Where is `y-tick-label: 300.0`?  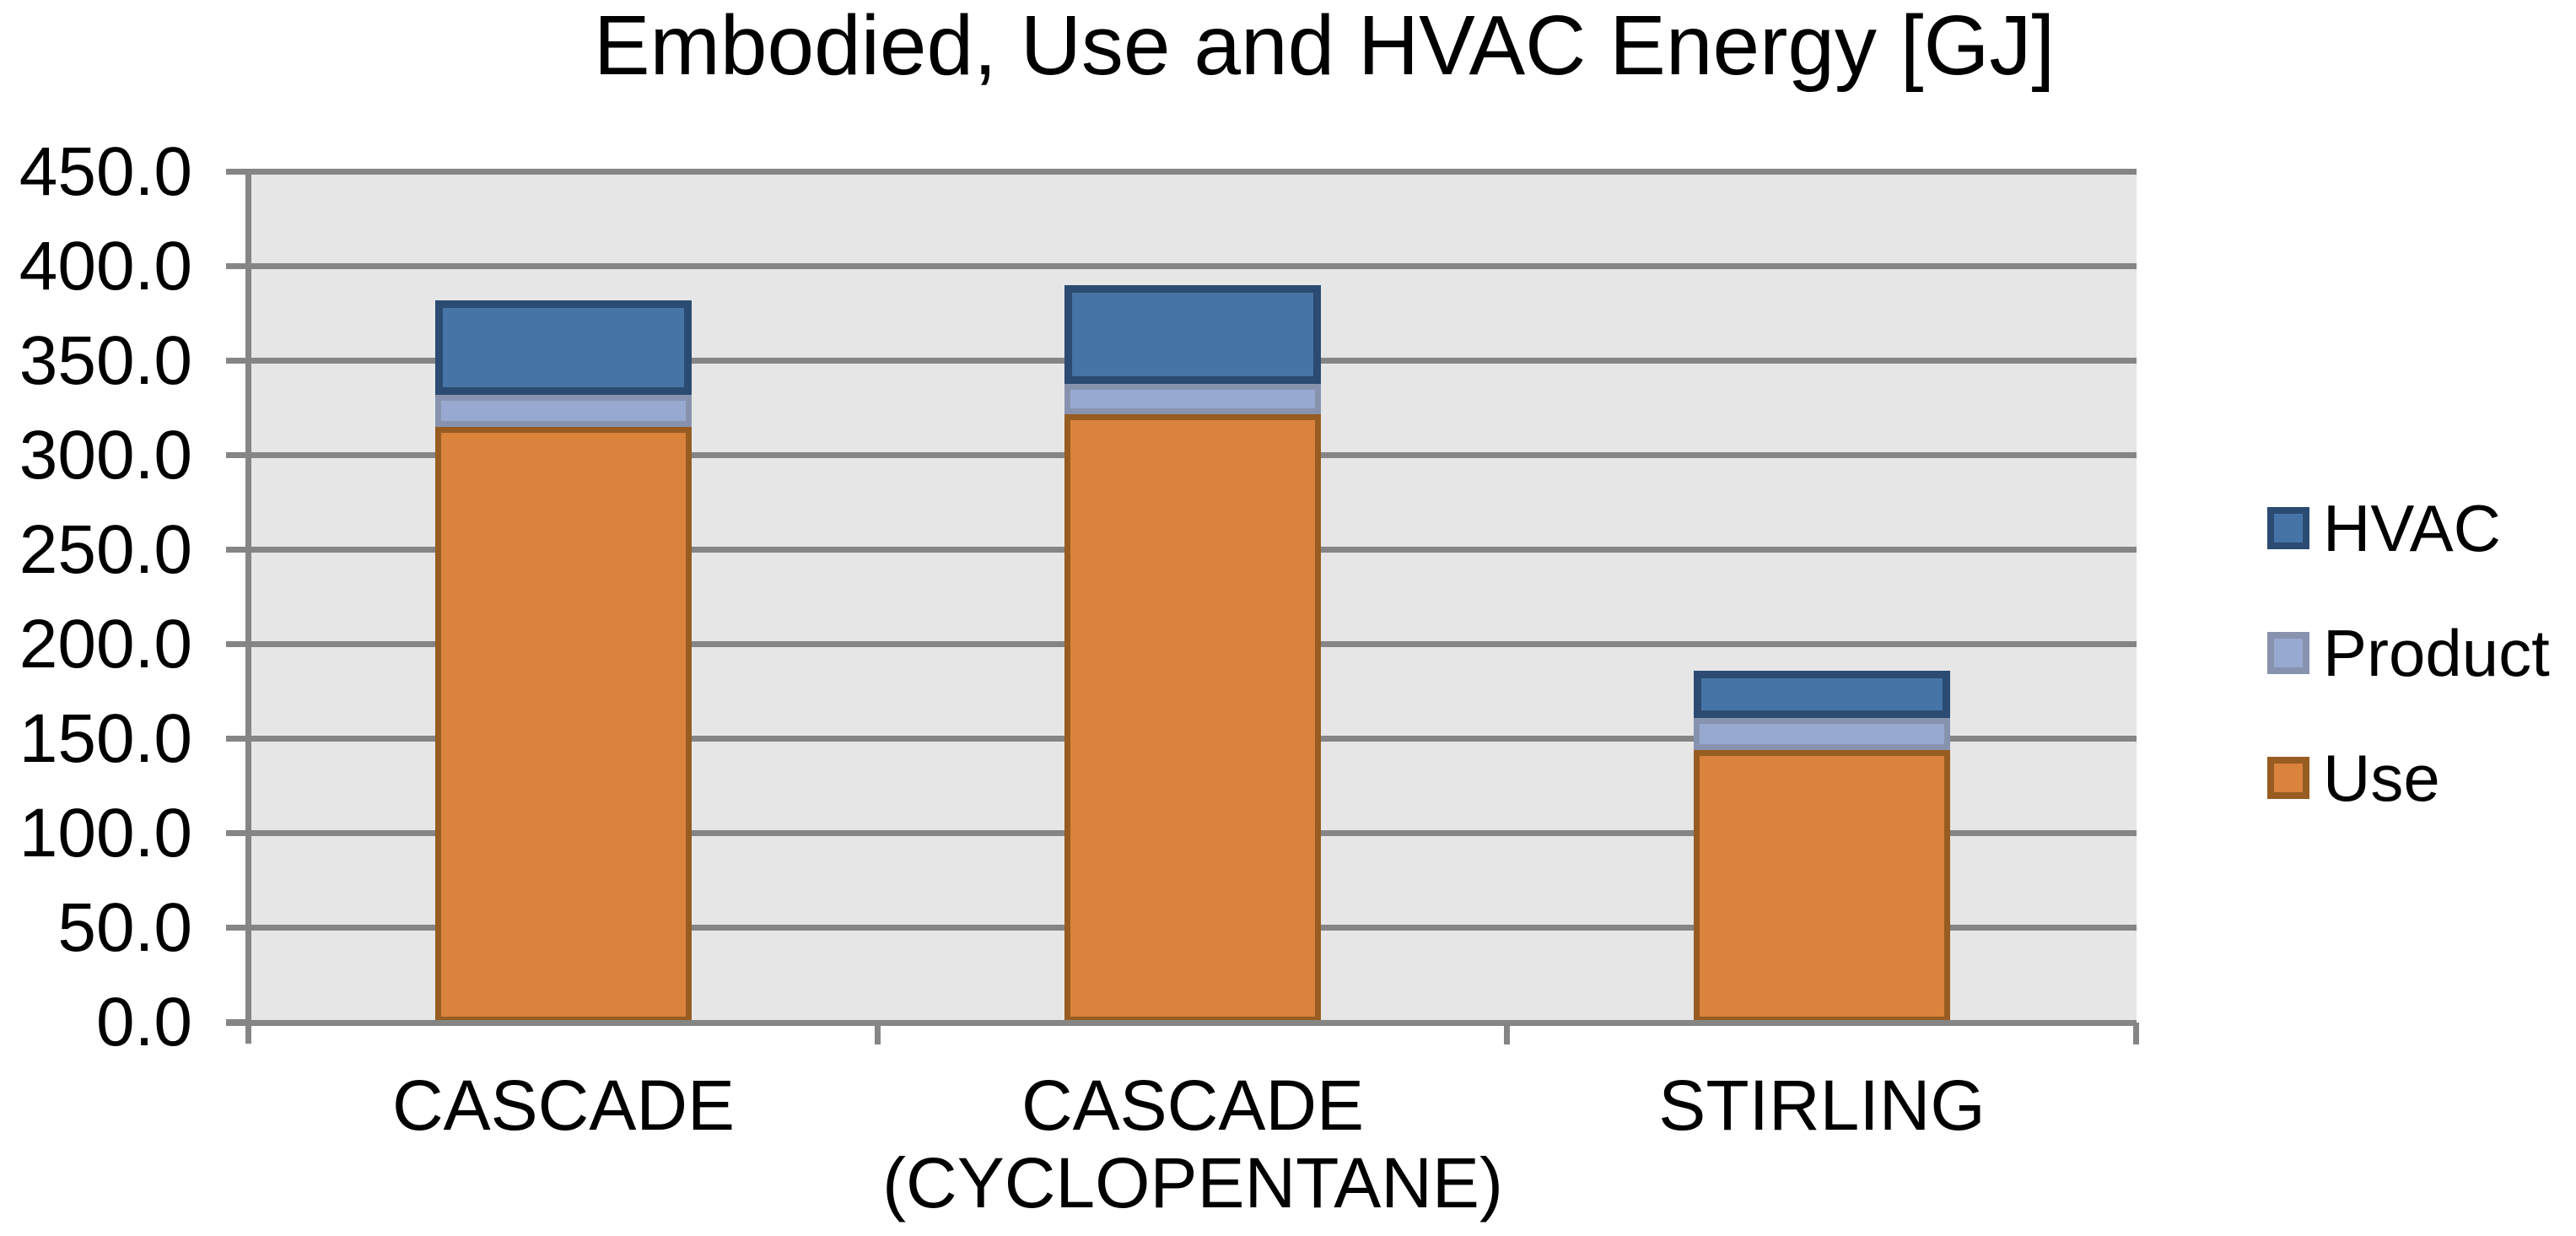
y-tick-label: 300.0 is located at coordinates (105, 456).